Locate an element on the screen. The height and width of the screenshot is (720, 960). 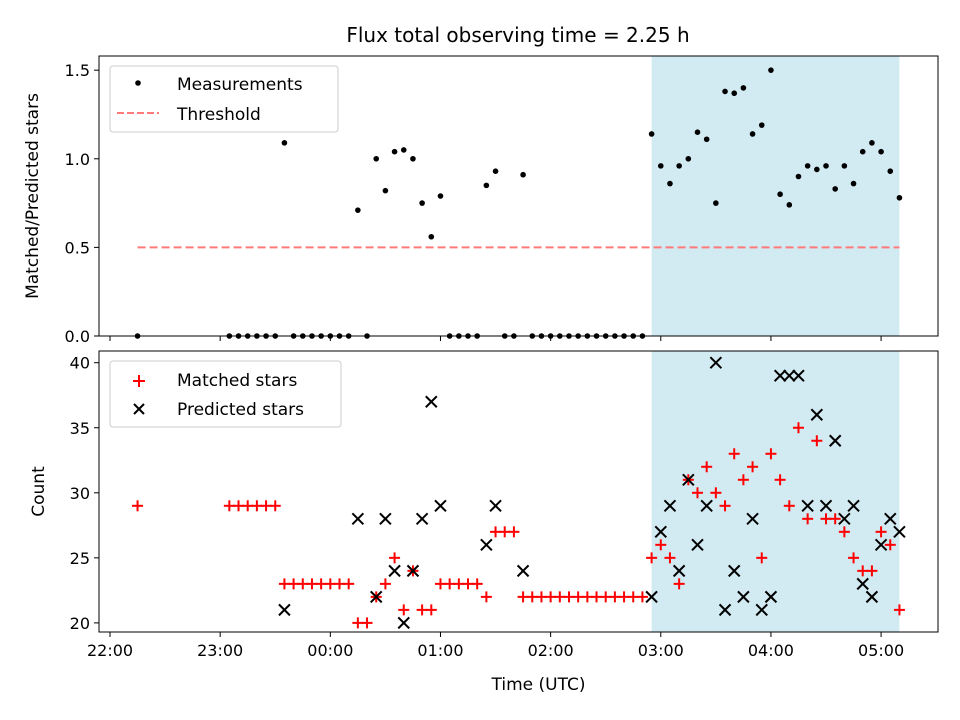
bottom-y-ticks: 20 25 30 35 40 is located at coordinates (84, 493).